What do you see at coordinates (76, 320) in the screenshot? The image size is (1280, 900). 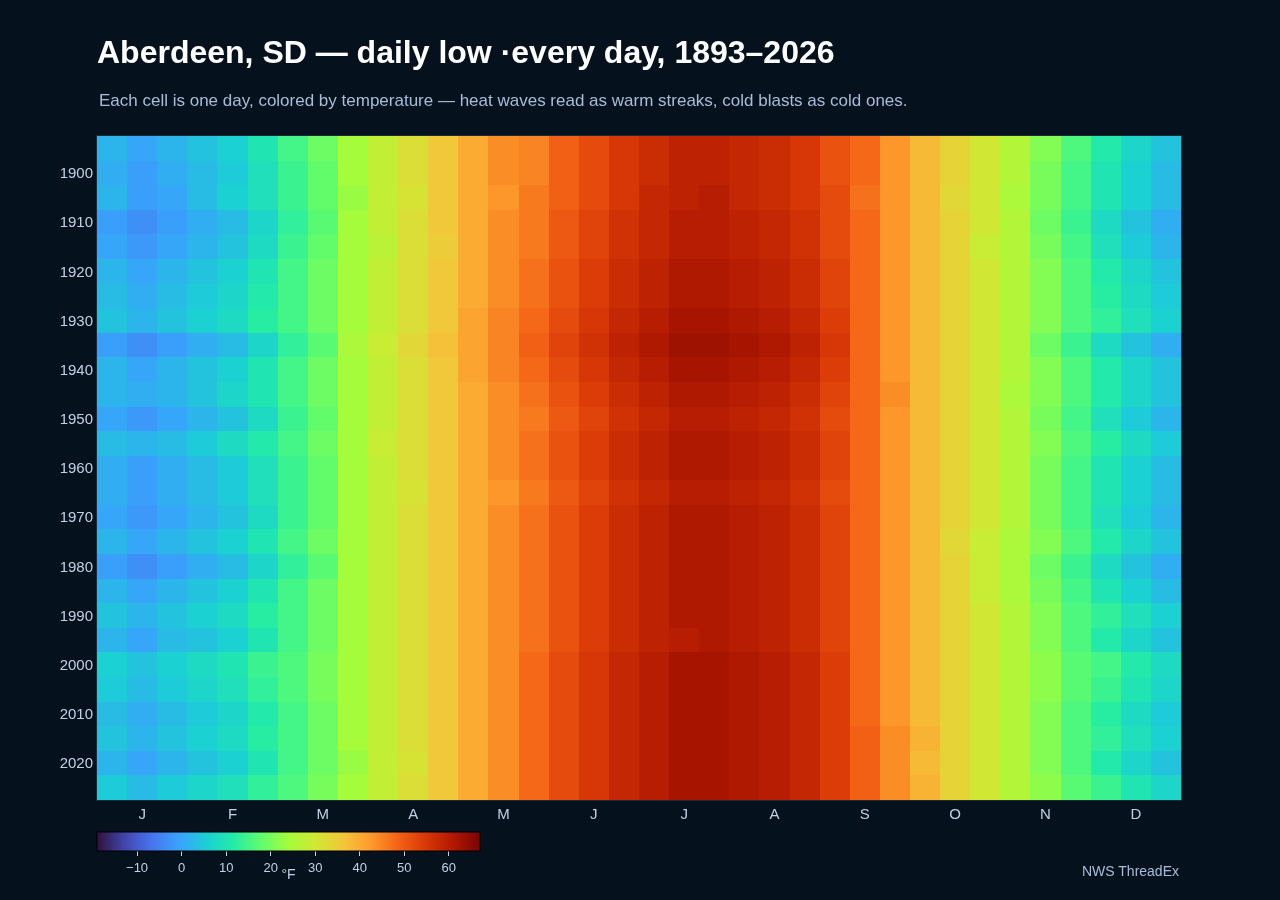 I see `y-tick-label: 1930` at bounding box center [76, 320].